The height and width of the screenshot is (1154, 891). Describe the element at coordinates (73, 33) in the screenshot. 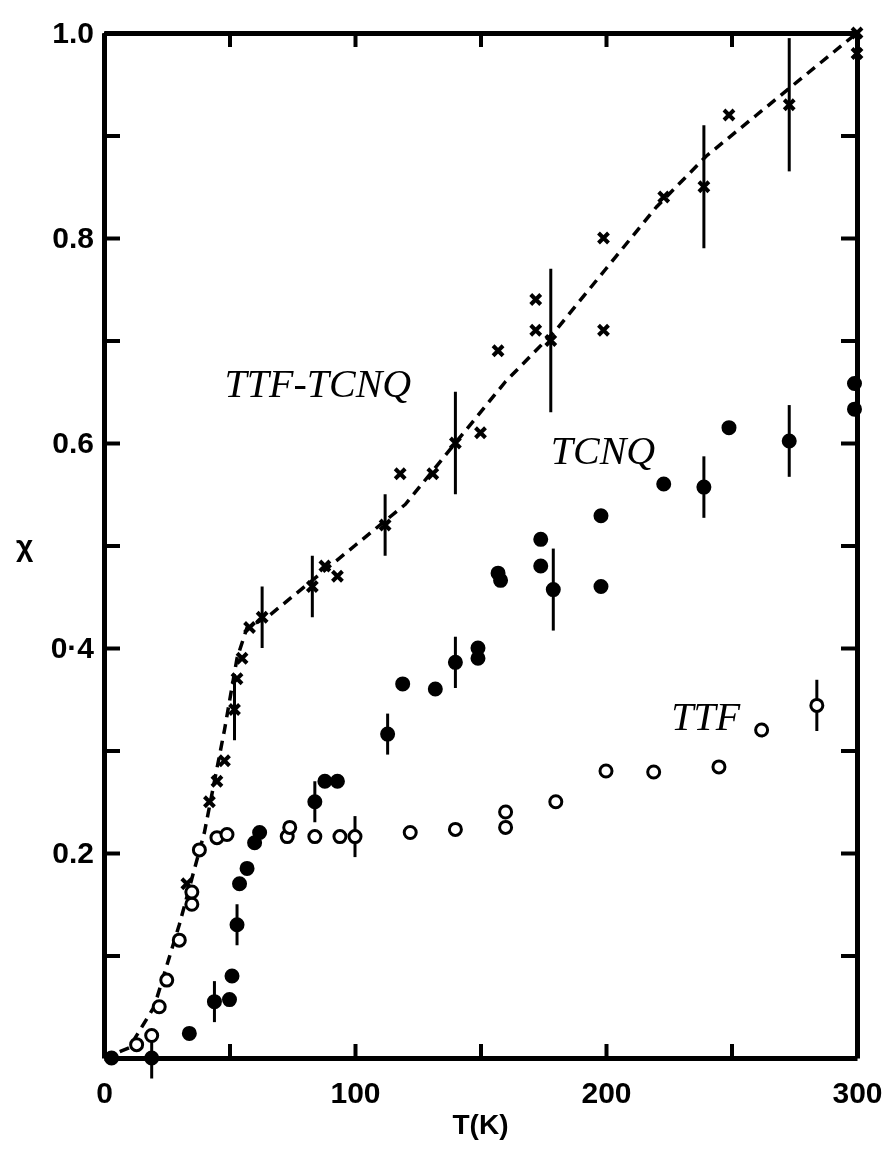

I see `y-tick-label: 1.0` at that location.